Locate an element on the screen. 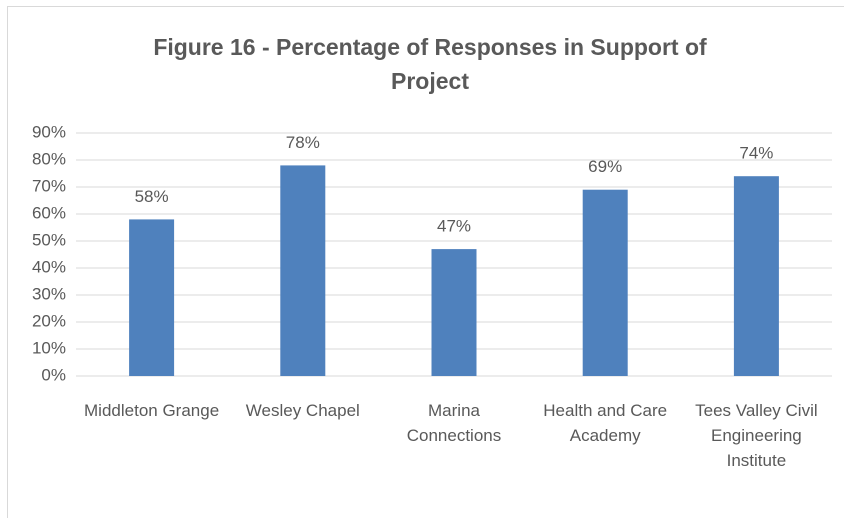  y-tick-label: 0% is located at coordinates (53, 374).